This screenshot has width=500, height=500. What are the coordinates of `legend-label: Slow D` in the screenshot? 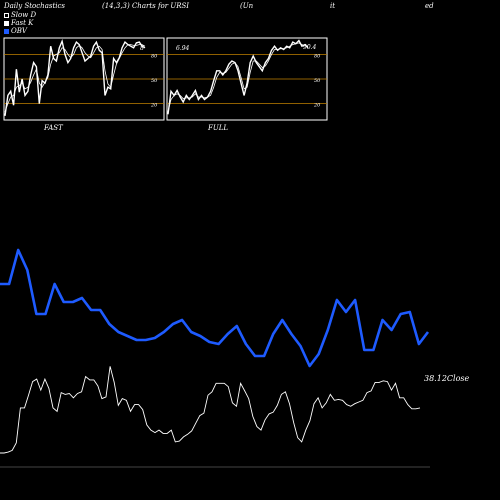 It's located at (24, 15).